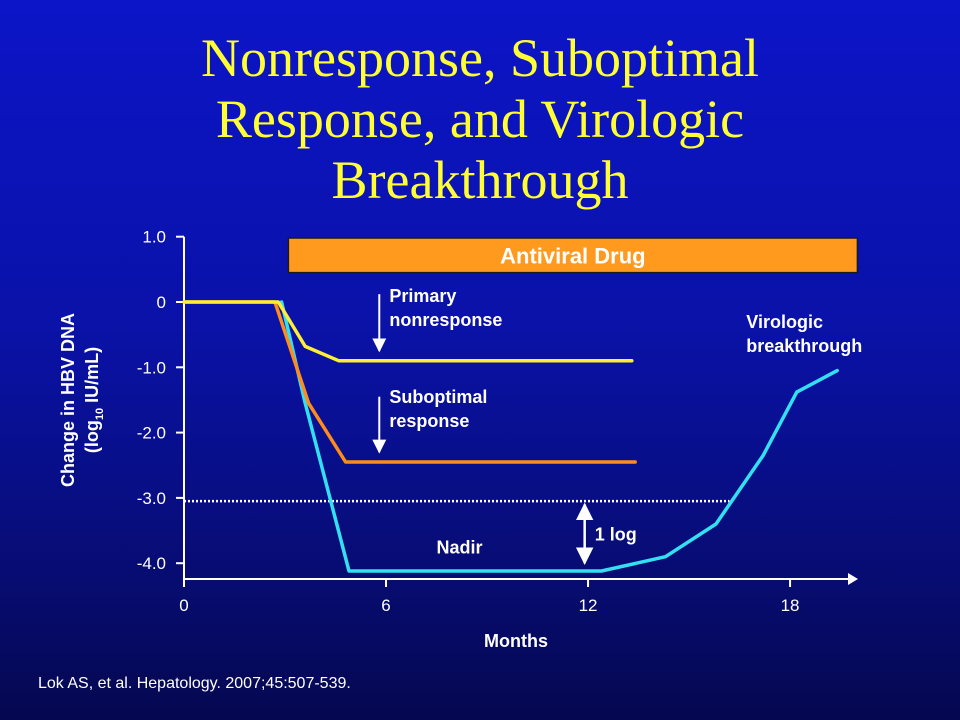  I want to click on annotation-text: Primary, so click(422, 296).